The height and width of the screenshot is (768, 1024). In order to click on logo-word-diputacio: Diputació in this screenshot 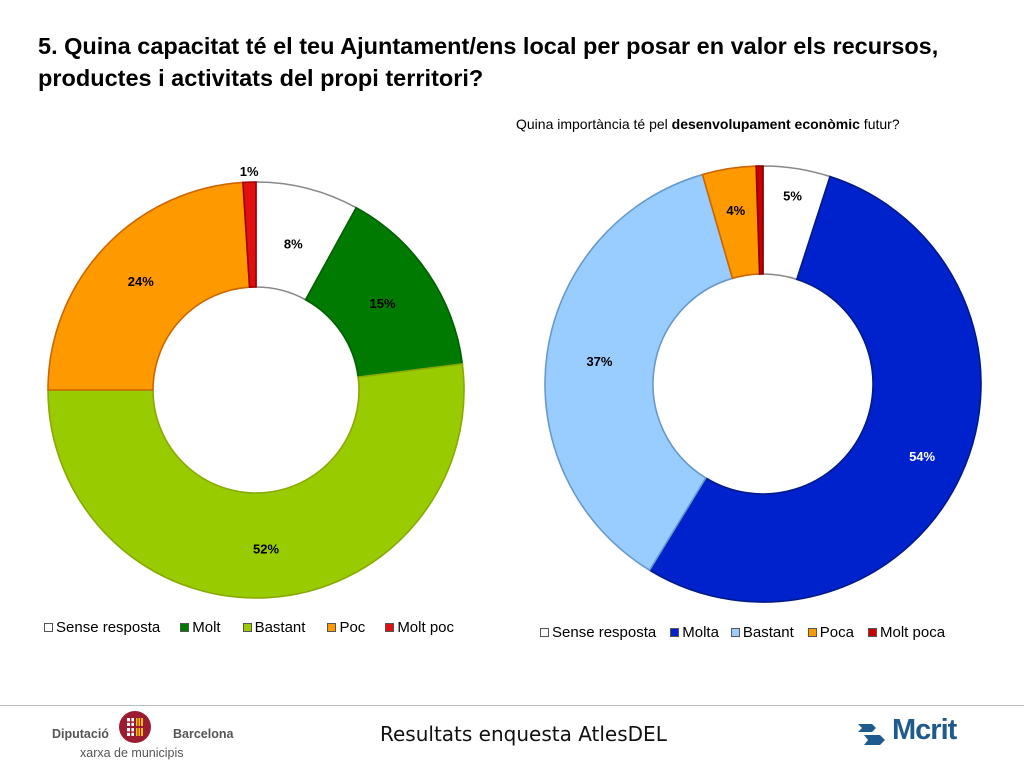, I will do `click(80, 734)`.